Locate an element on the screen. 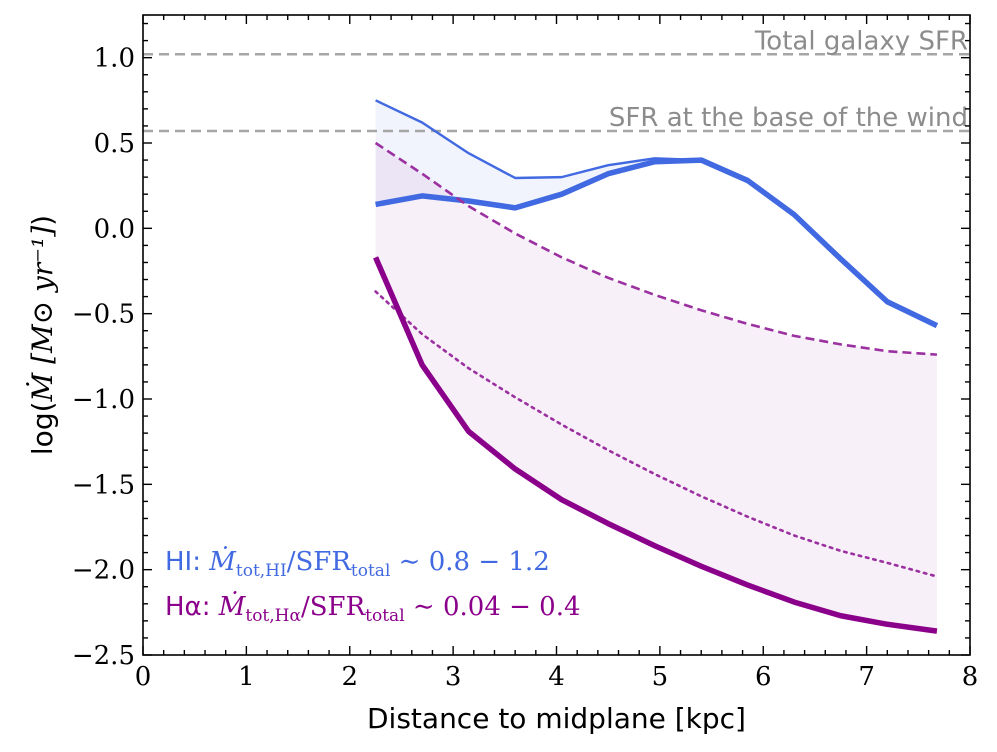  annotation-hi-label: HI is located at coordinates (178, 562).